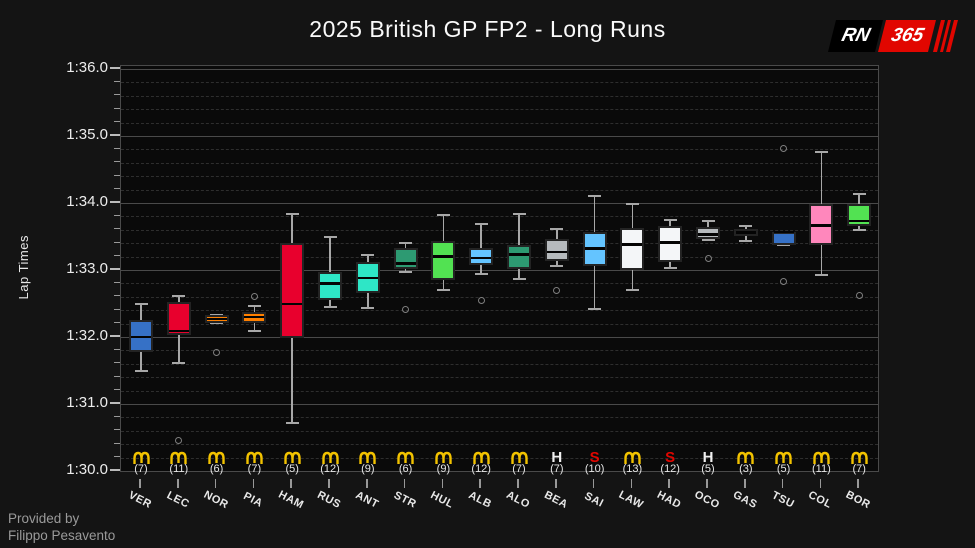  I want to click on whisker-cap-tsu, so click(784, 244).